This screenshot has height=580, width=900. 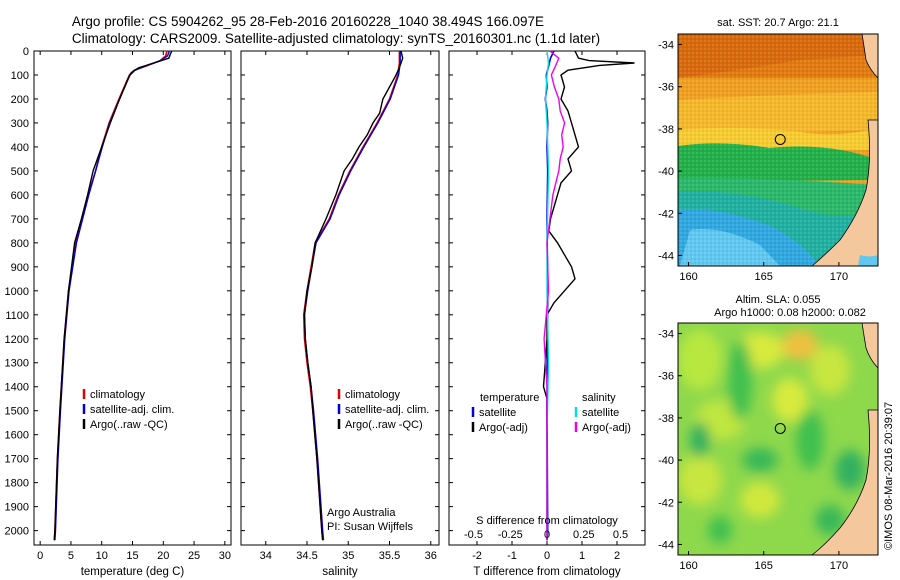 I want to click on salinity-legend-label: satellite-adj. clim., so click(x=387, y=410).